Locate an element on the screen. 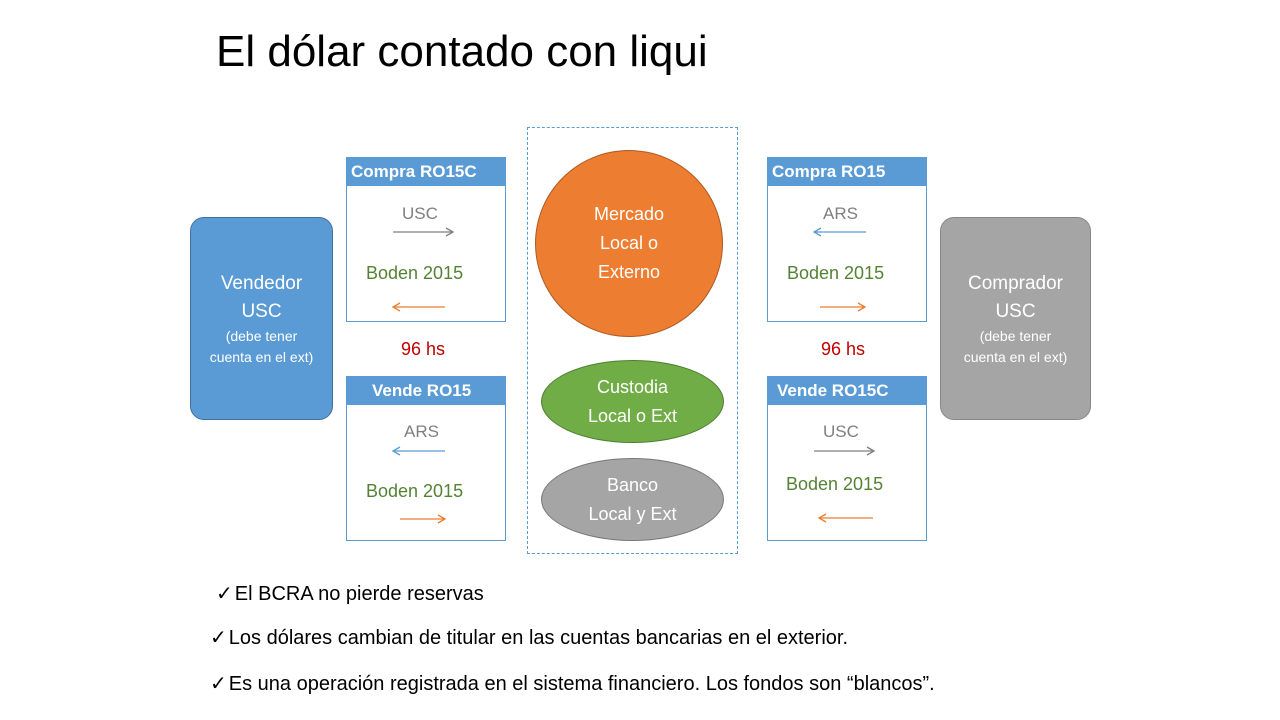  market-frame is located at coordinates (632, 340).